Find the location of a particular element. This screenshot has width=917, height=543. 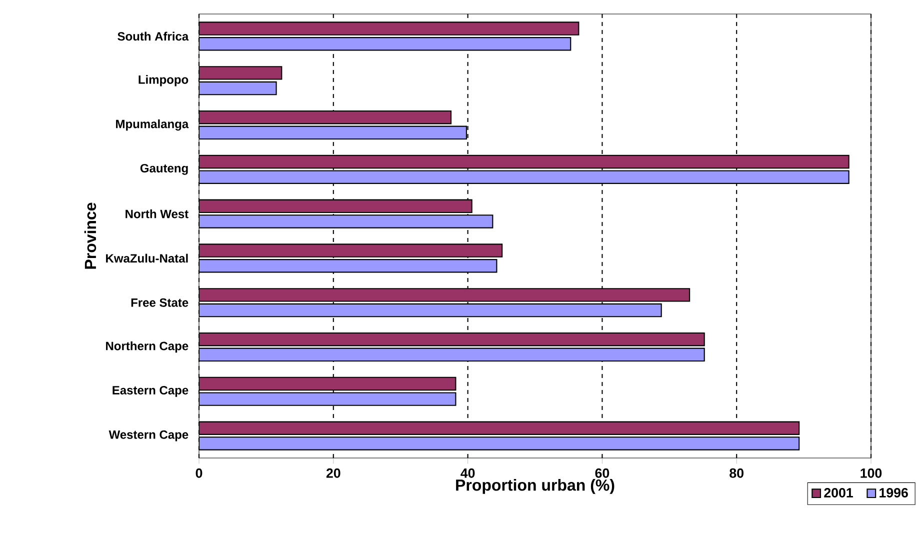

y-tick-label: Northern Cape is located at coordinates (147, 347).